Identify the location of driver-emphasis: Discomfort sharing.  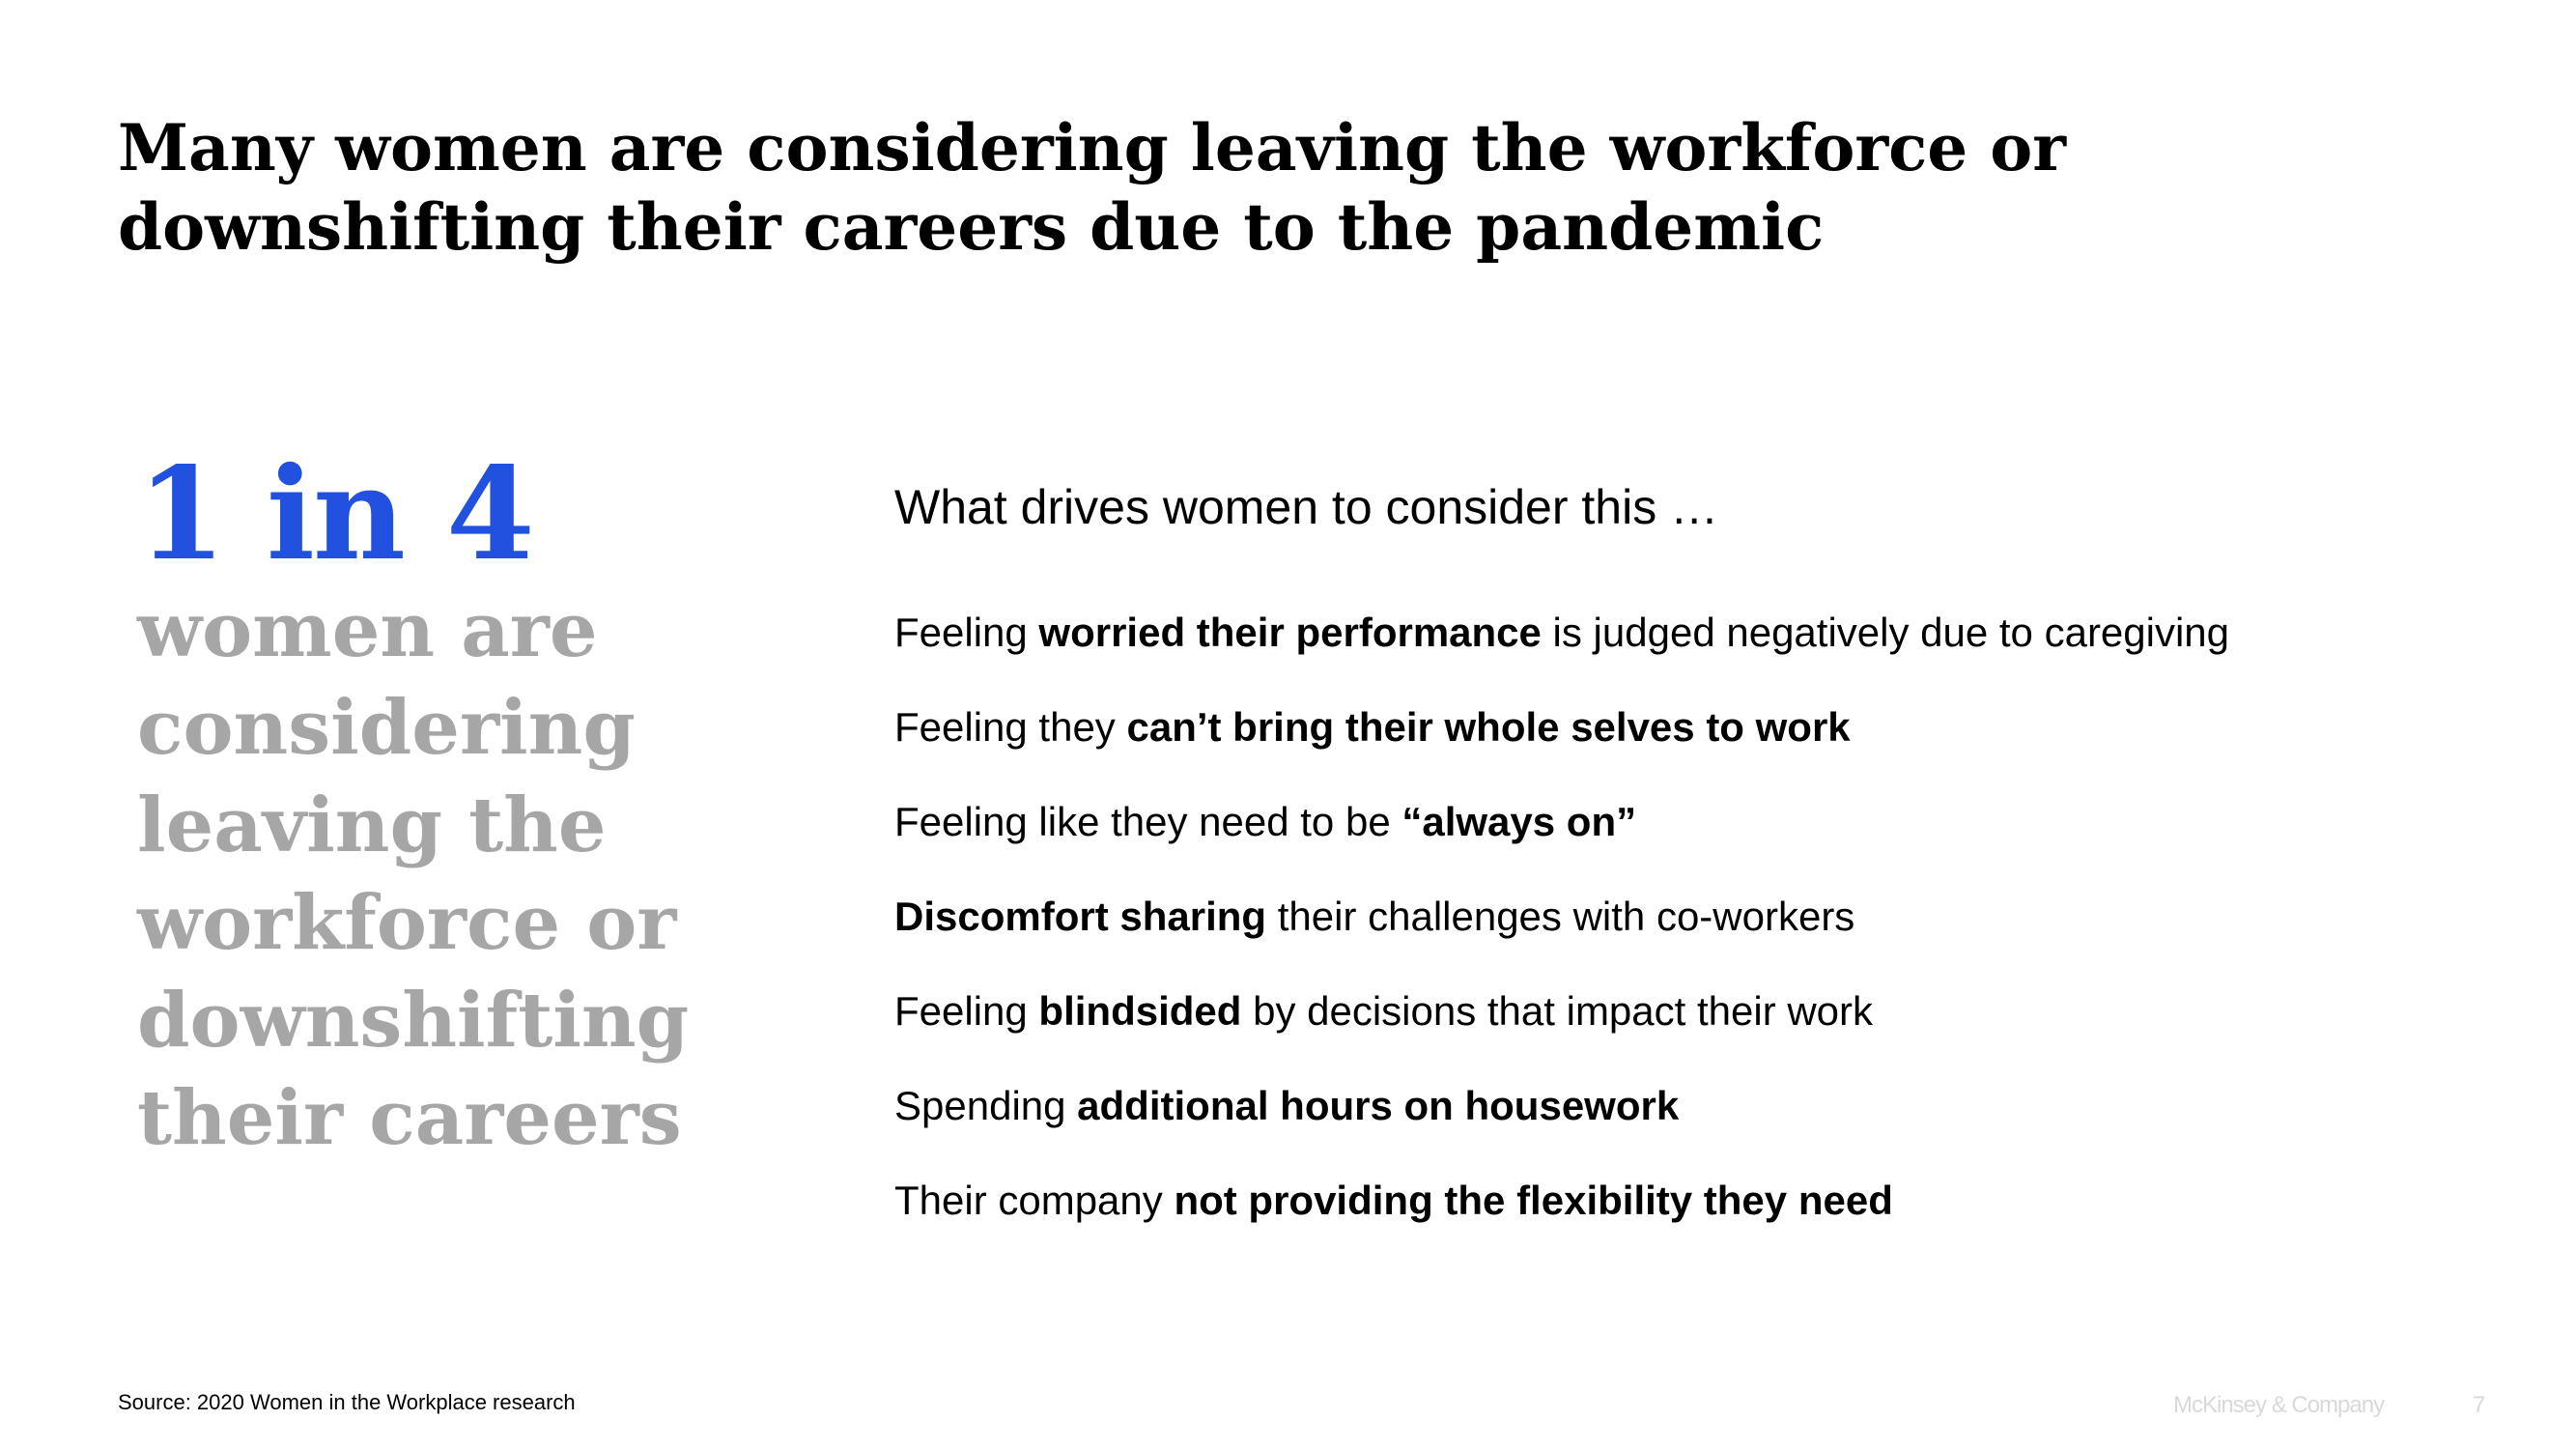
(1080, 916).